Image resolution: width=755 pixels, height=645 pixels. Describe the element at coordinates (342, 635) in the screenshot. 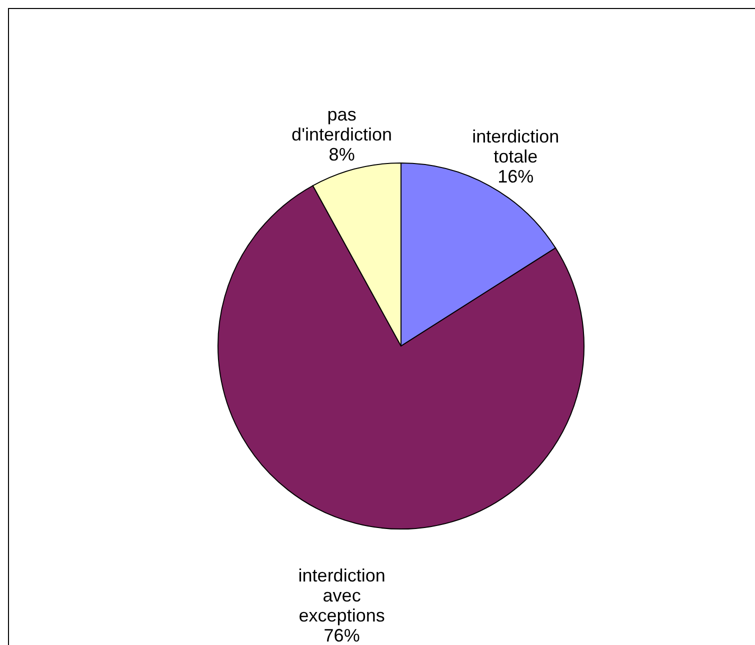

I see `data-label: 76%` at that location.